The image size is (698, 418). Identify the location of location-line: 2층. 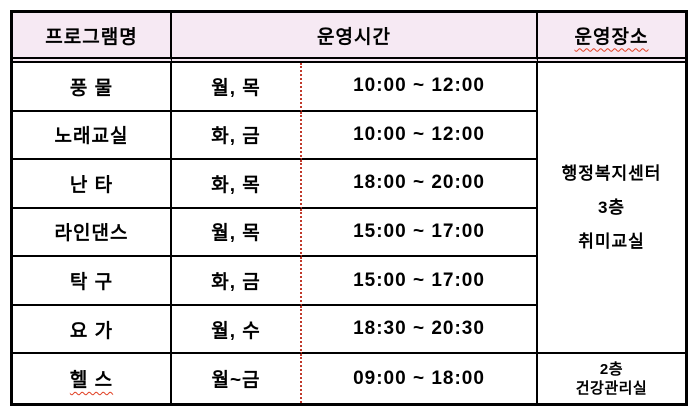
(611, 369).